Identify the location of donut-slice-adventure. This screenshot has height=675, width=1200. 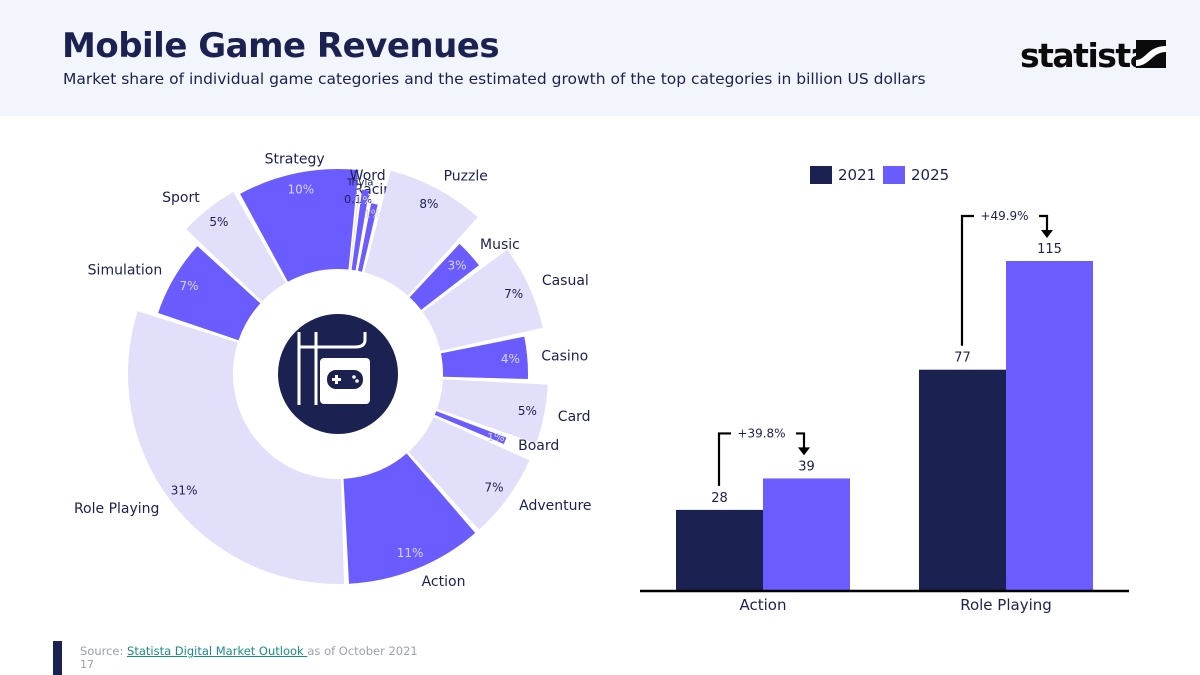
(469, 473).